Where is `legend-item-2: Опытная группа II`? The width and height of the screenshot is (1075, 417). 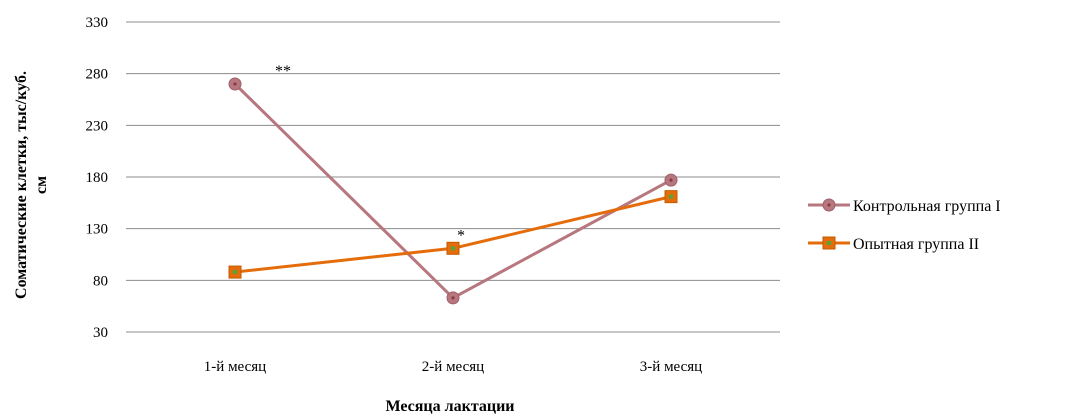
legend-item-2: Опытная группа II is located at coordinates (893, 244).